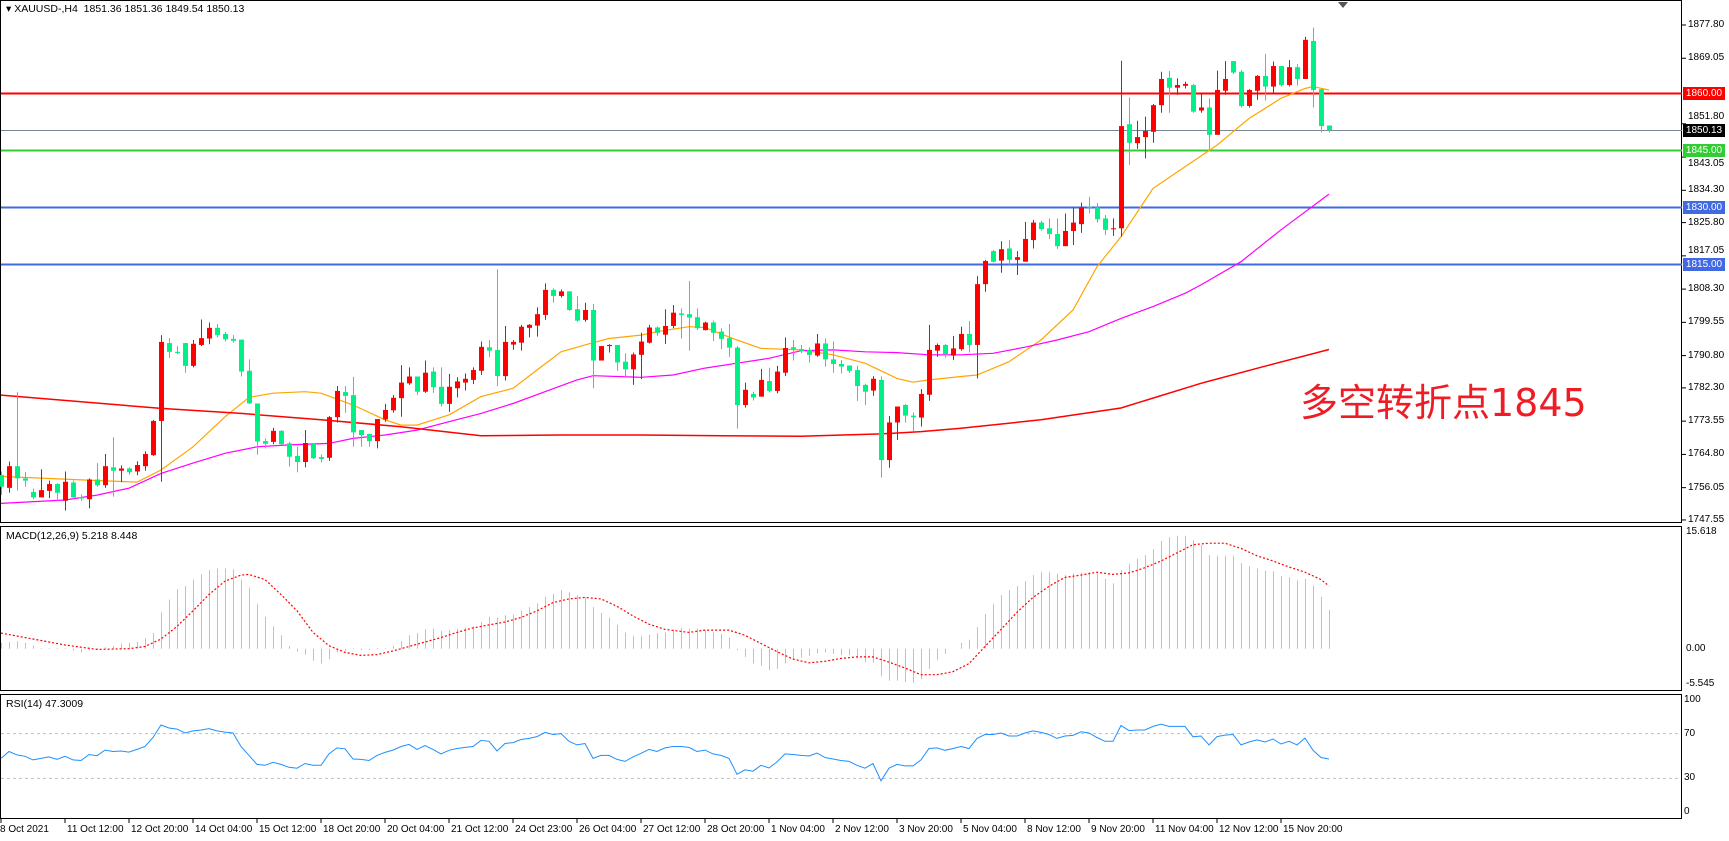  I want to click on collapse-triangle-icon: ▾, so click(9, 9).